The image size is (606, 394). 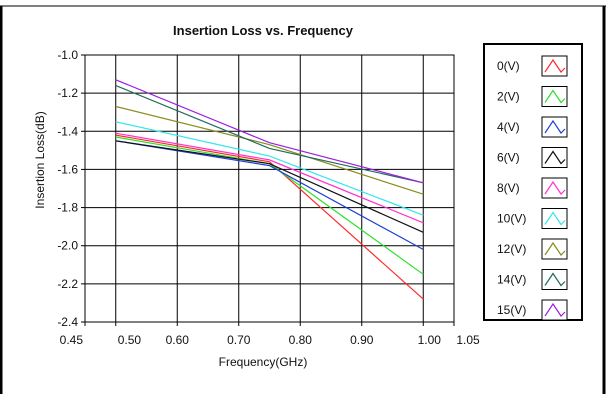 What do you see at coordinates (301, 340) in the screenshot?
I see `x-tick-label: 0.80` at bounding box center [301, 340].